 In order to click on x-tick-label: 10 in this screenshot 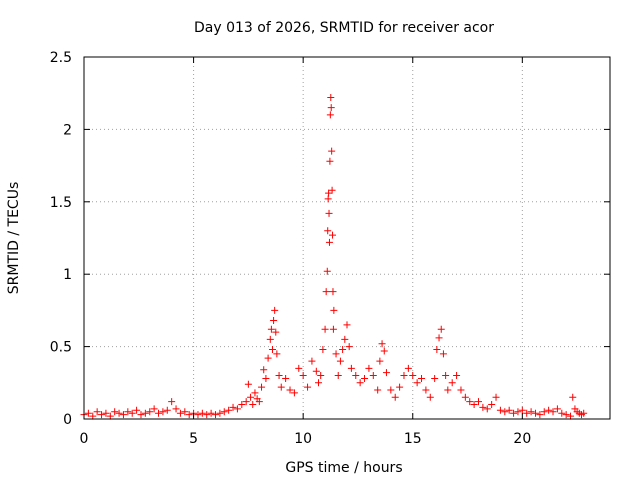, I will do `click(303, 439)`.